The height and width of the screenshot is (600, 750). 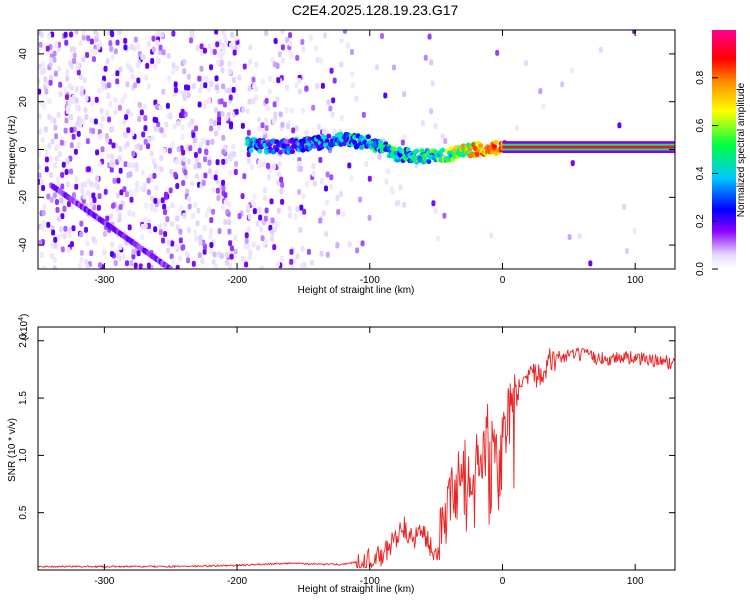 I want to click on snr-y-multiplier-base: (x10, so click(x=24, y=330).